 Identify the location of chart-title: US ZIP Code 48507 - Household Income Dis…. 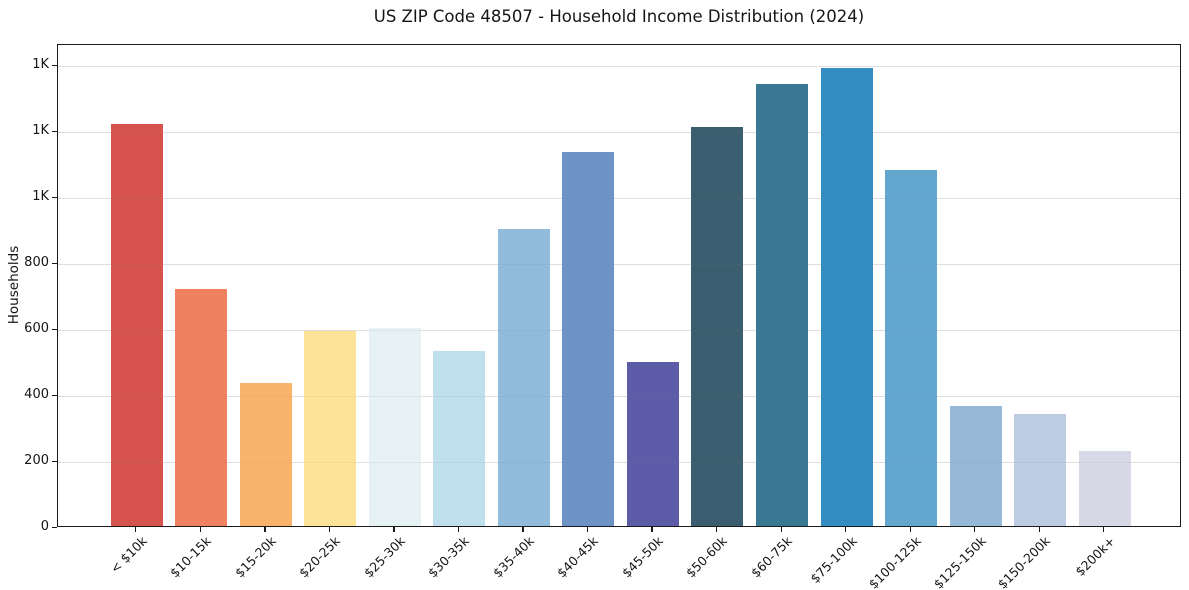
(619, 16).